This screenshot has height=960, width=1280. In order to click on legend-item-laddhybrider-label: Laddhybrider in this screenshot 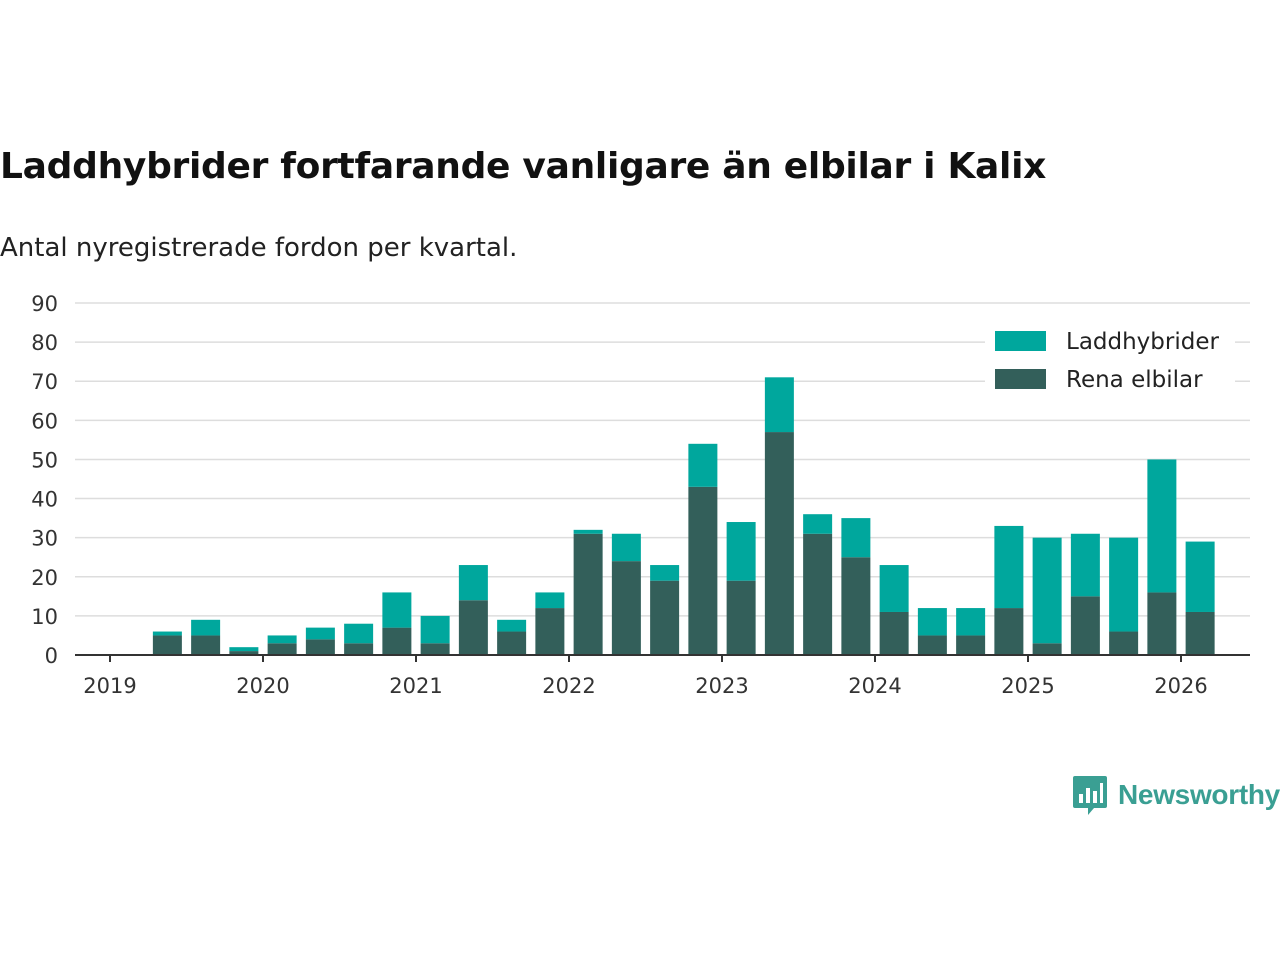, I will do `click(1142, 342)`.